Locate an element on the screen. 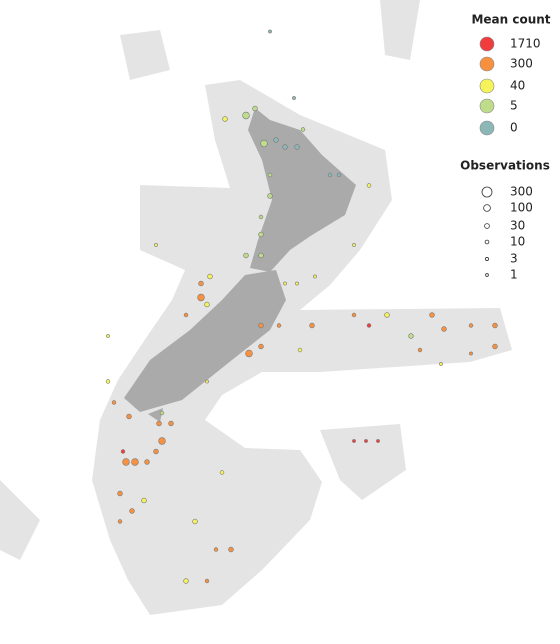 This screenshot has height=644, width=560. legend-label: 1710 is located at coordinates (525, 44).